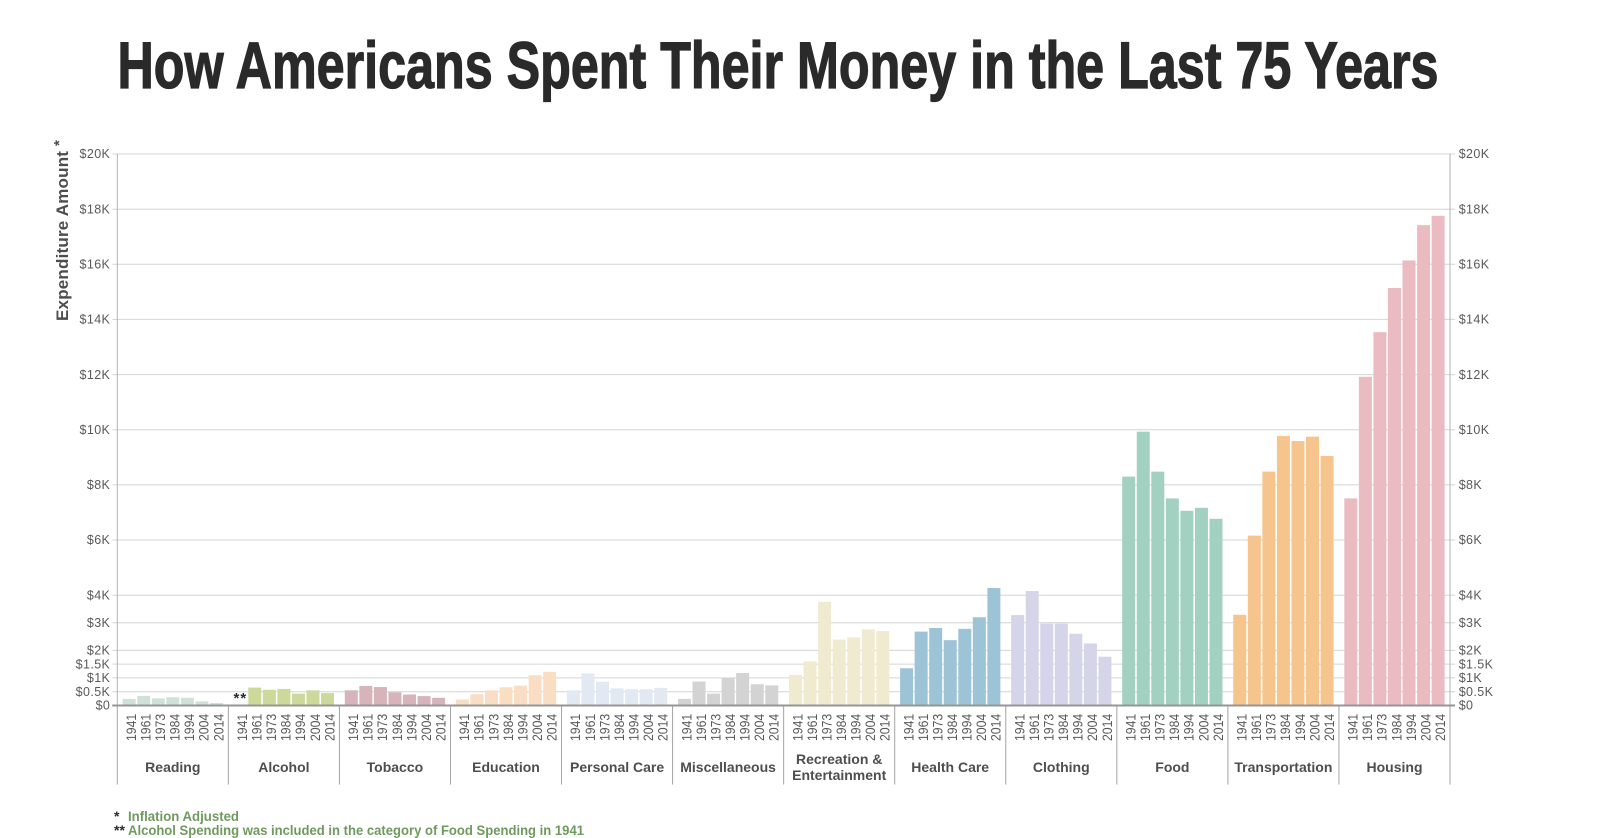 The width and height of the screenshot is (1600, 838). What do you see at coordinates (950, 767) in the screenshot?
I see `svg-text: Health Care` at bounding box center [950, 767].